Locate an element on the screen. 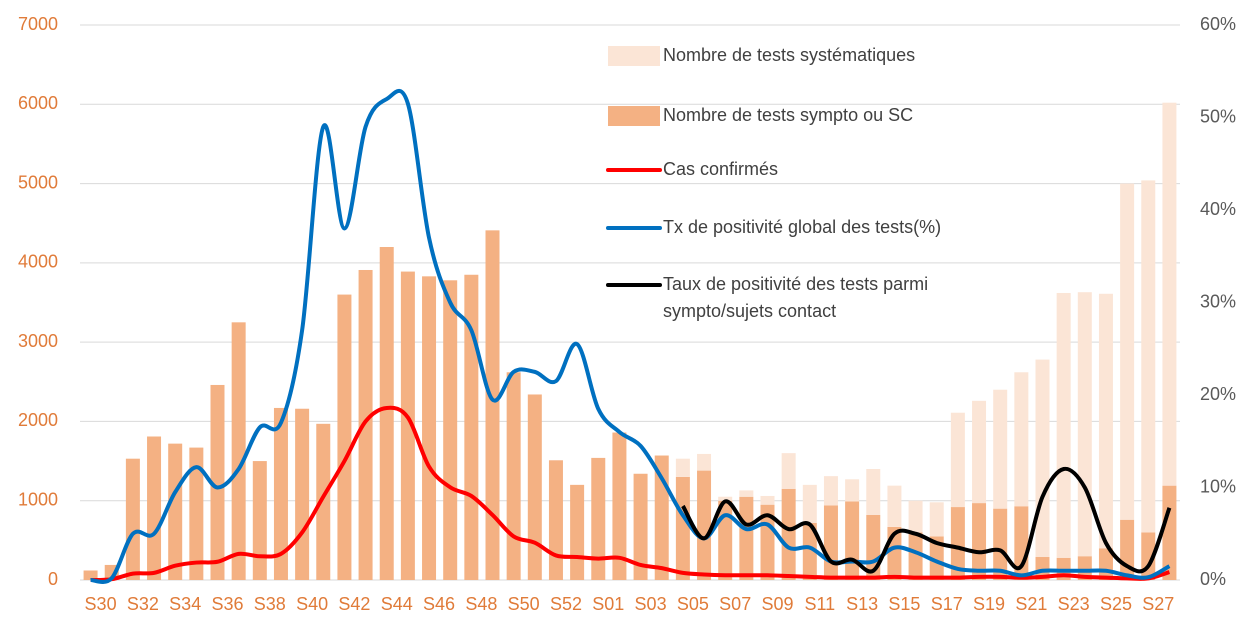  y2-tick-label: 30% is located at coordinates (1218, 301).